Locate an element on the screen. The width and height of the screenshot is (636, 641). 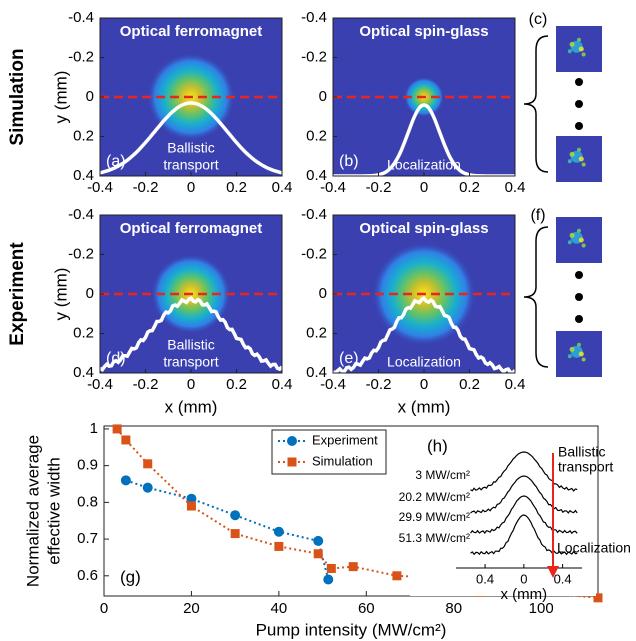
curve-label: 29.9 MW/cm² is located at coordinates (434, 517).